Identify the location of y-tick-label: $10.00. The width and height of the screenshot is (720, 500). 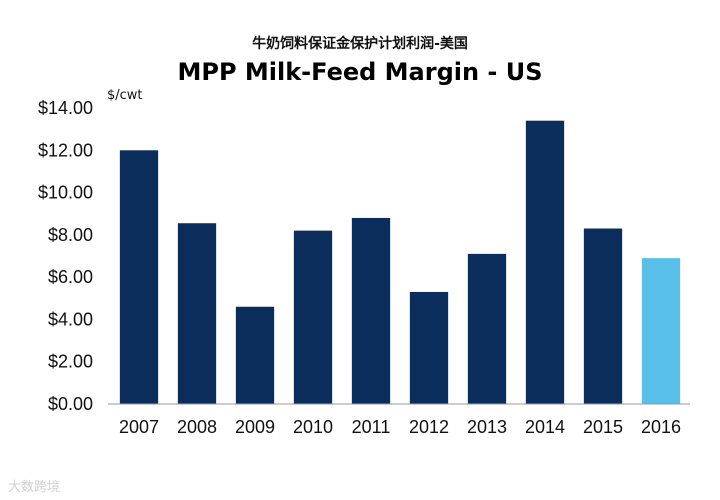
(65, 193).